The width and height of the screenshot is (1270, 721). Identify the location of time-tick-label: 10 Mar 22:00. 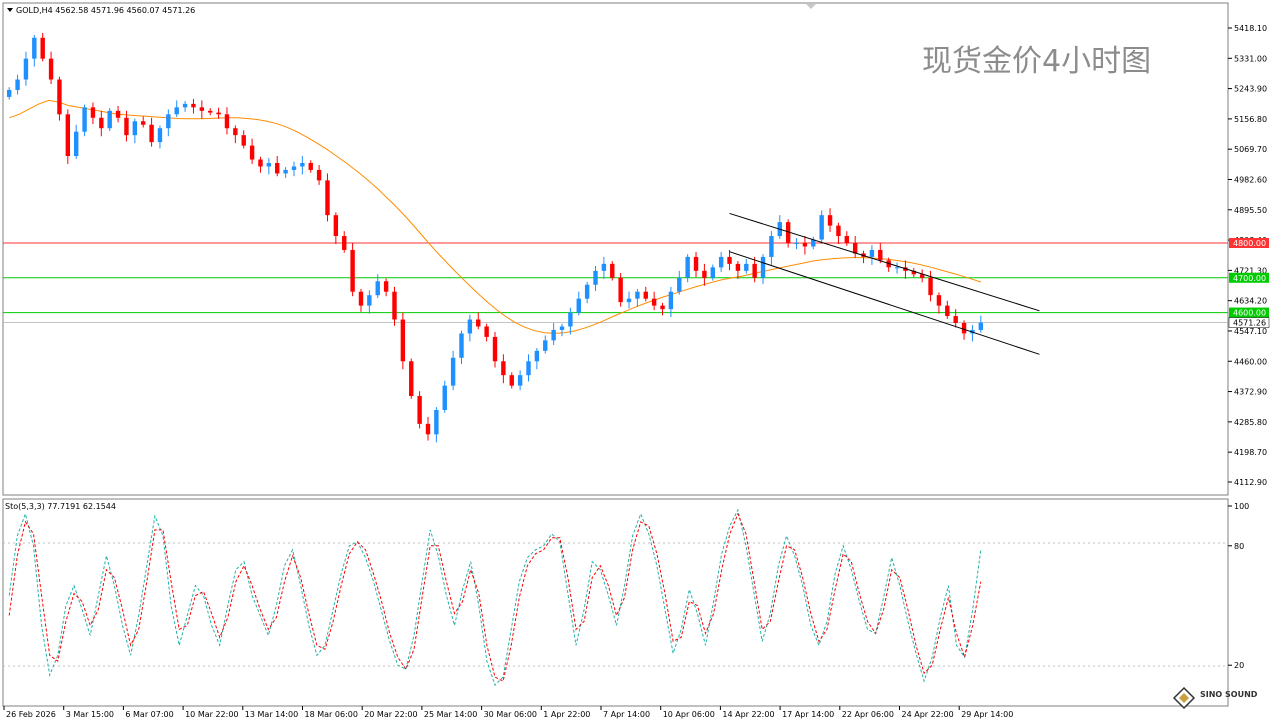
(211, 714).